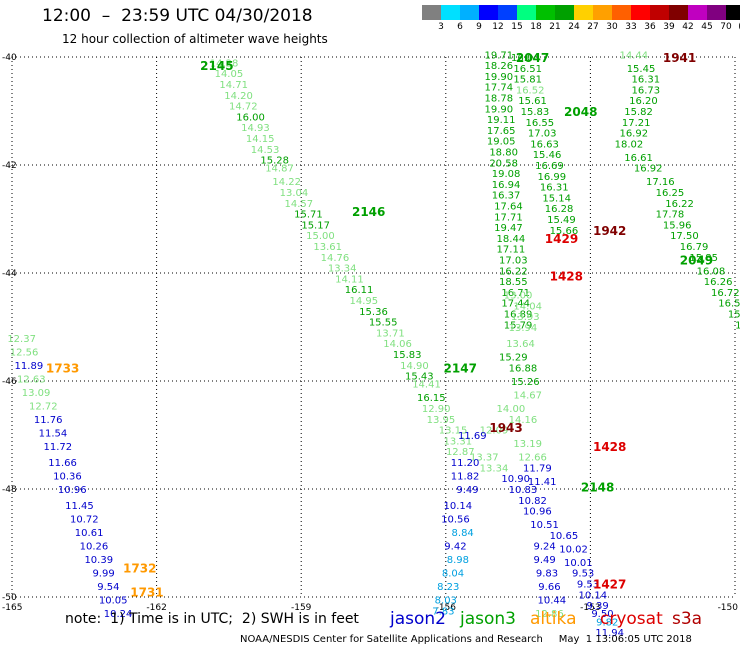 The image size is (740, 650). What do you see at coordinates (472, 436) in the screenshot?
I see `wave-height-value: 11.69` at bounding box center [472, 436].